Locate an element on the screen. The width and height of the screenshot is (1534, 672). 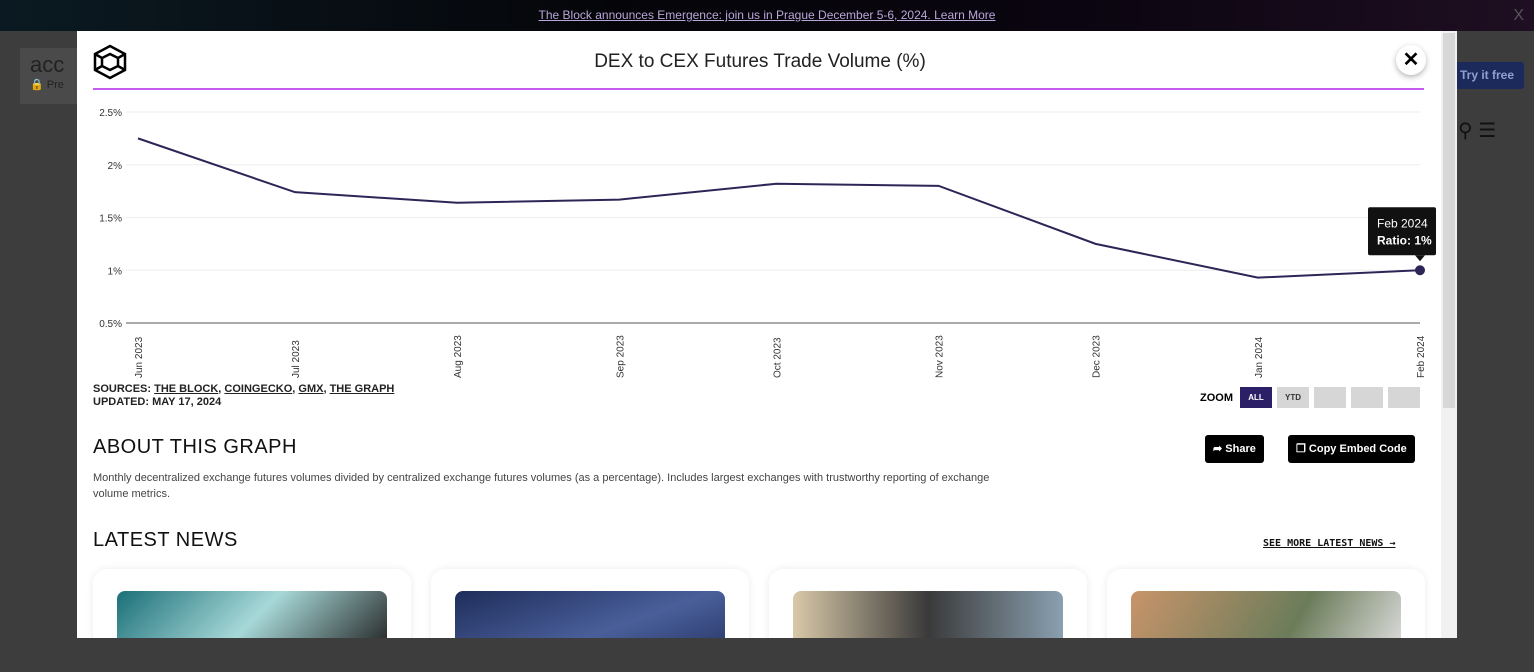
copy-icon: ❐ is located at coordinates (1302, 449).